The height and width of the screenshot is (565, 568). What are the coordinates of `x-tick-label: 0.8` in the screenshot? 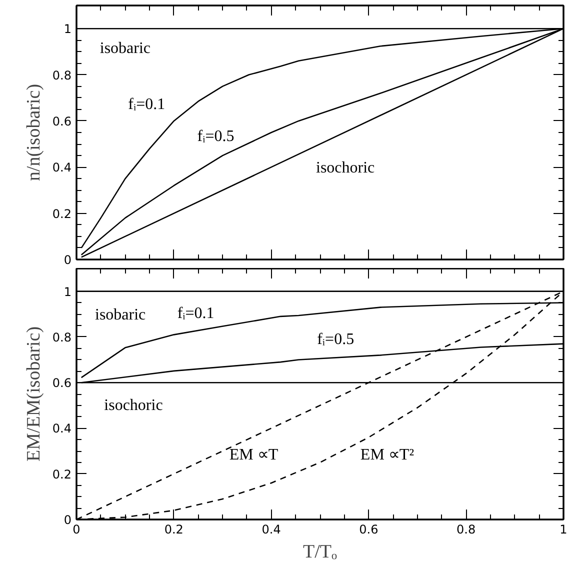 It's located at (466, 529).